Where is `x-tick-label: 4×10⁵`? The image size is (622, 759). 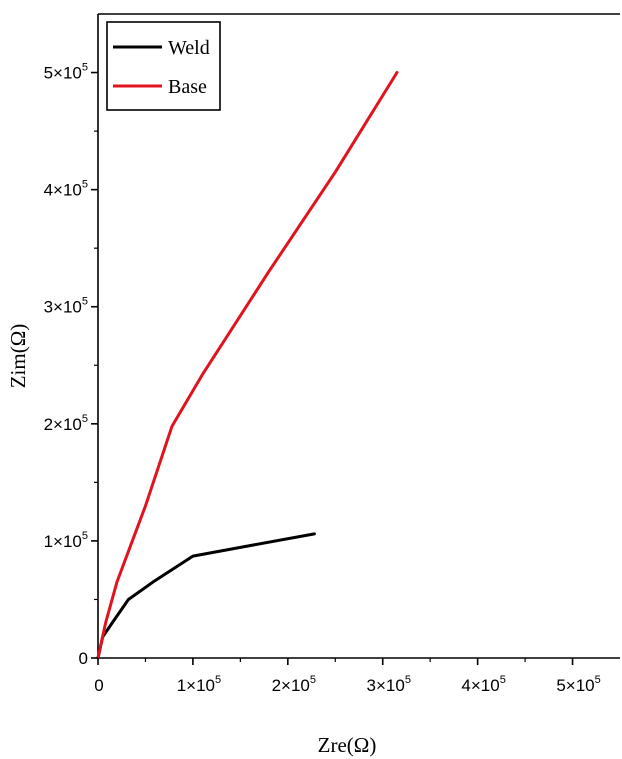
x-tick-label: 4×10⁵ is located at coordinates (483, 684).